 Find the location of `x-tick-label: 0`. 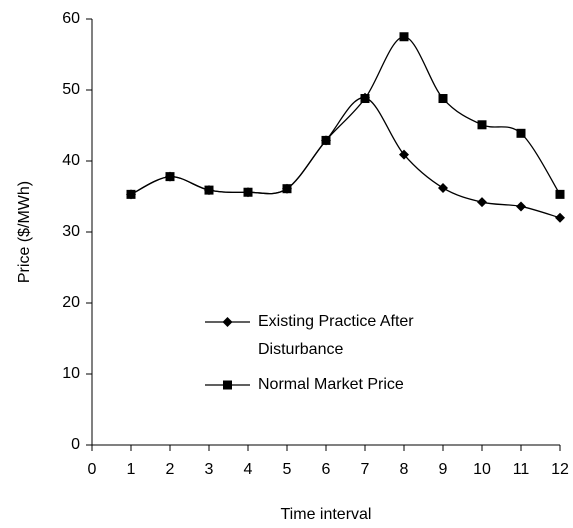

x-tick-label: 0 is located at coordinates (92, 469).